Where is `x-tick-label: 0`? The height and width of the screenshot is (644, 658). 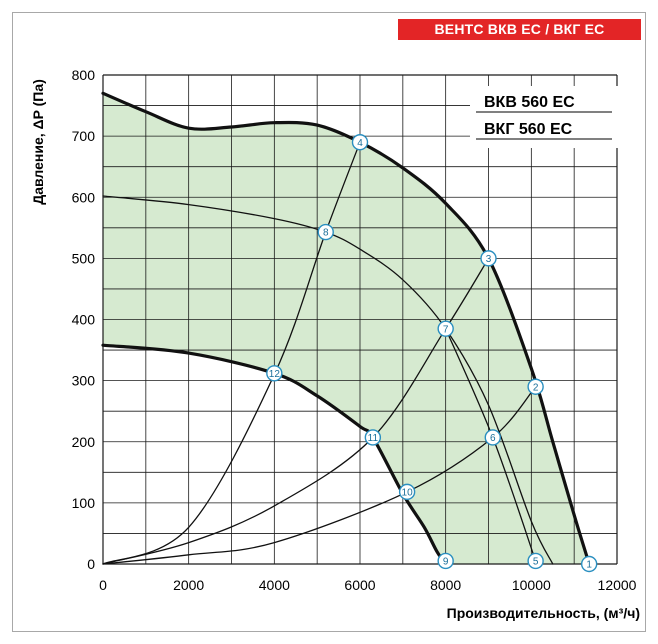
x-tick-label: 0 is located at coordinates (103, 585).